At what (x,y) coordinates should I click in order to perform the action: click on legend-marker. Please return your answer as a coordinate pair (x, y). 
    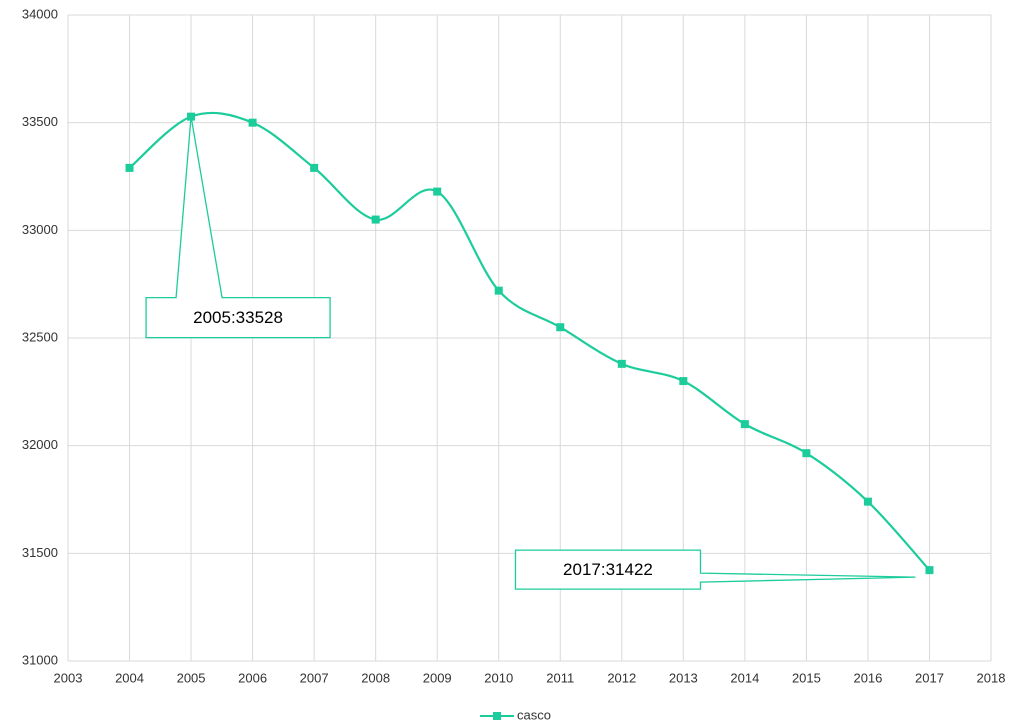
    Looking at the image, I should click on (497, 716).